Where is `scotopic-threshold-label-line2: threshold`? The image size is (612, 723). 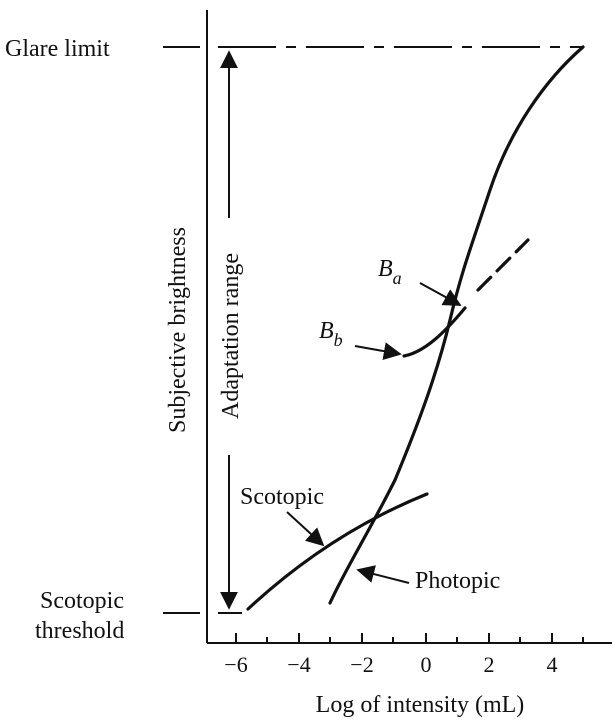 scotopic-threshold-label-line2: threshold is located at coordinates (79, 631).